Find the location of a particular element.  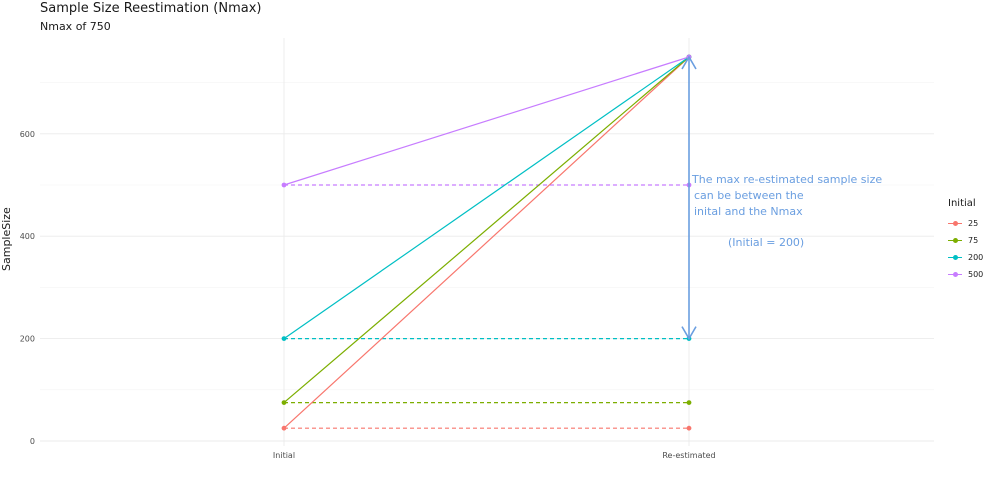

legend-label: 200 is located at coordinates (976, 257).